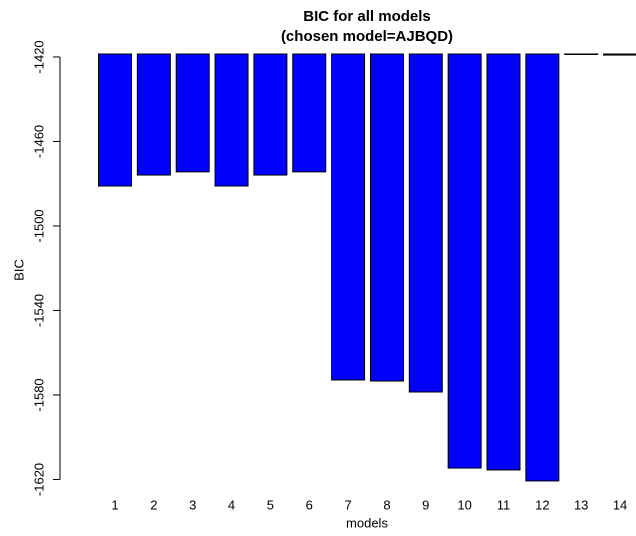 The image size is (636, 536). Describe the element at coordinates (153, 504) in the screenshot. I see `x-tick-label: 2` at that location.